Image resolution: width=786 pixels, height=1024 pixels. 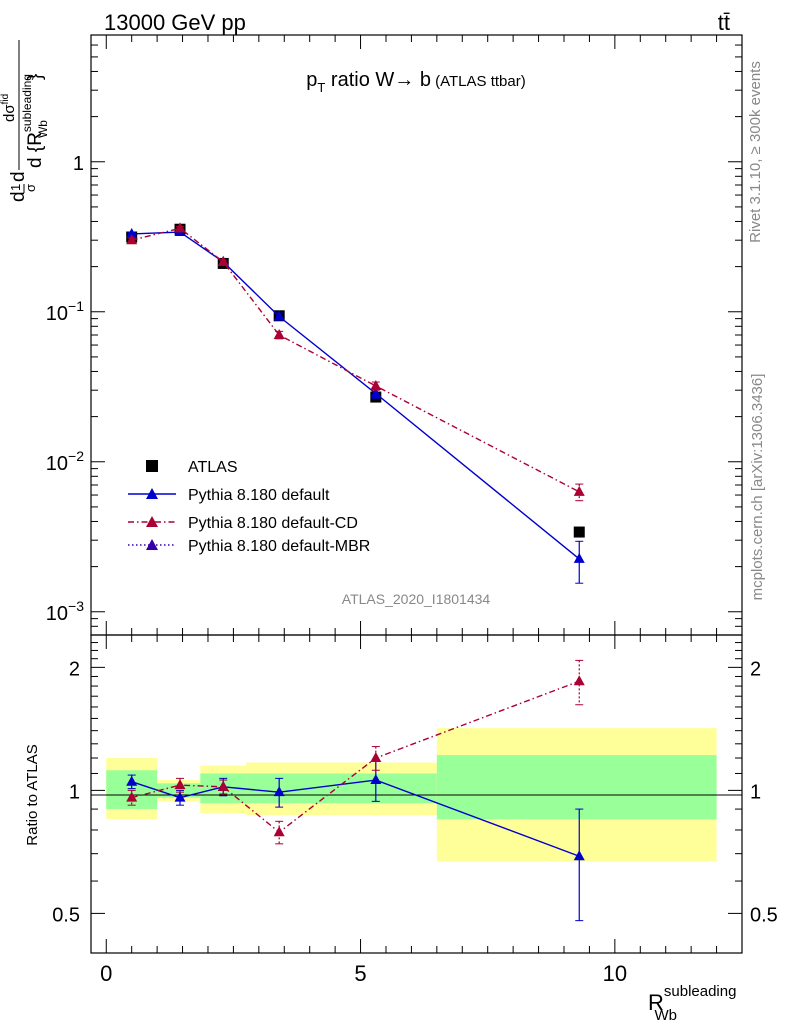 I want to click on mcplots-label: mcplots.cern.ch [arXiv:1306.3436], so click(x=757, y=487).